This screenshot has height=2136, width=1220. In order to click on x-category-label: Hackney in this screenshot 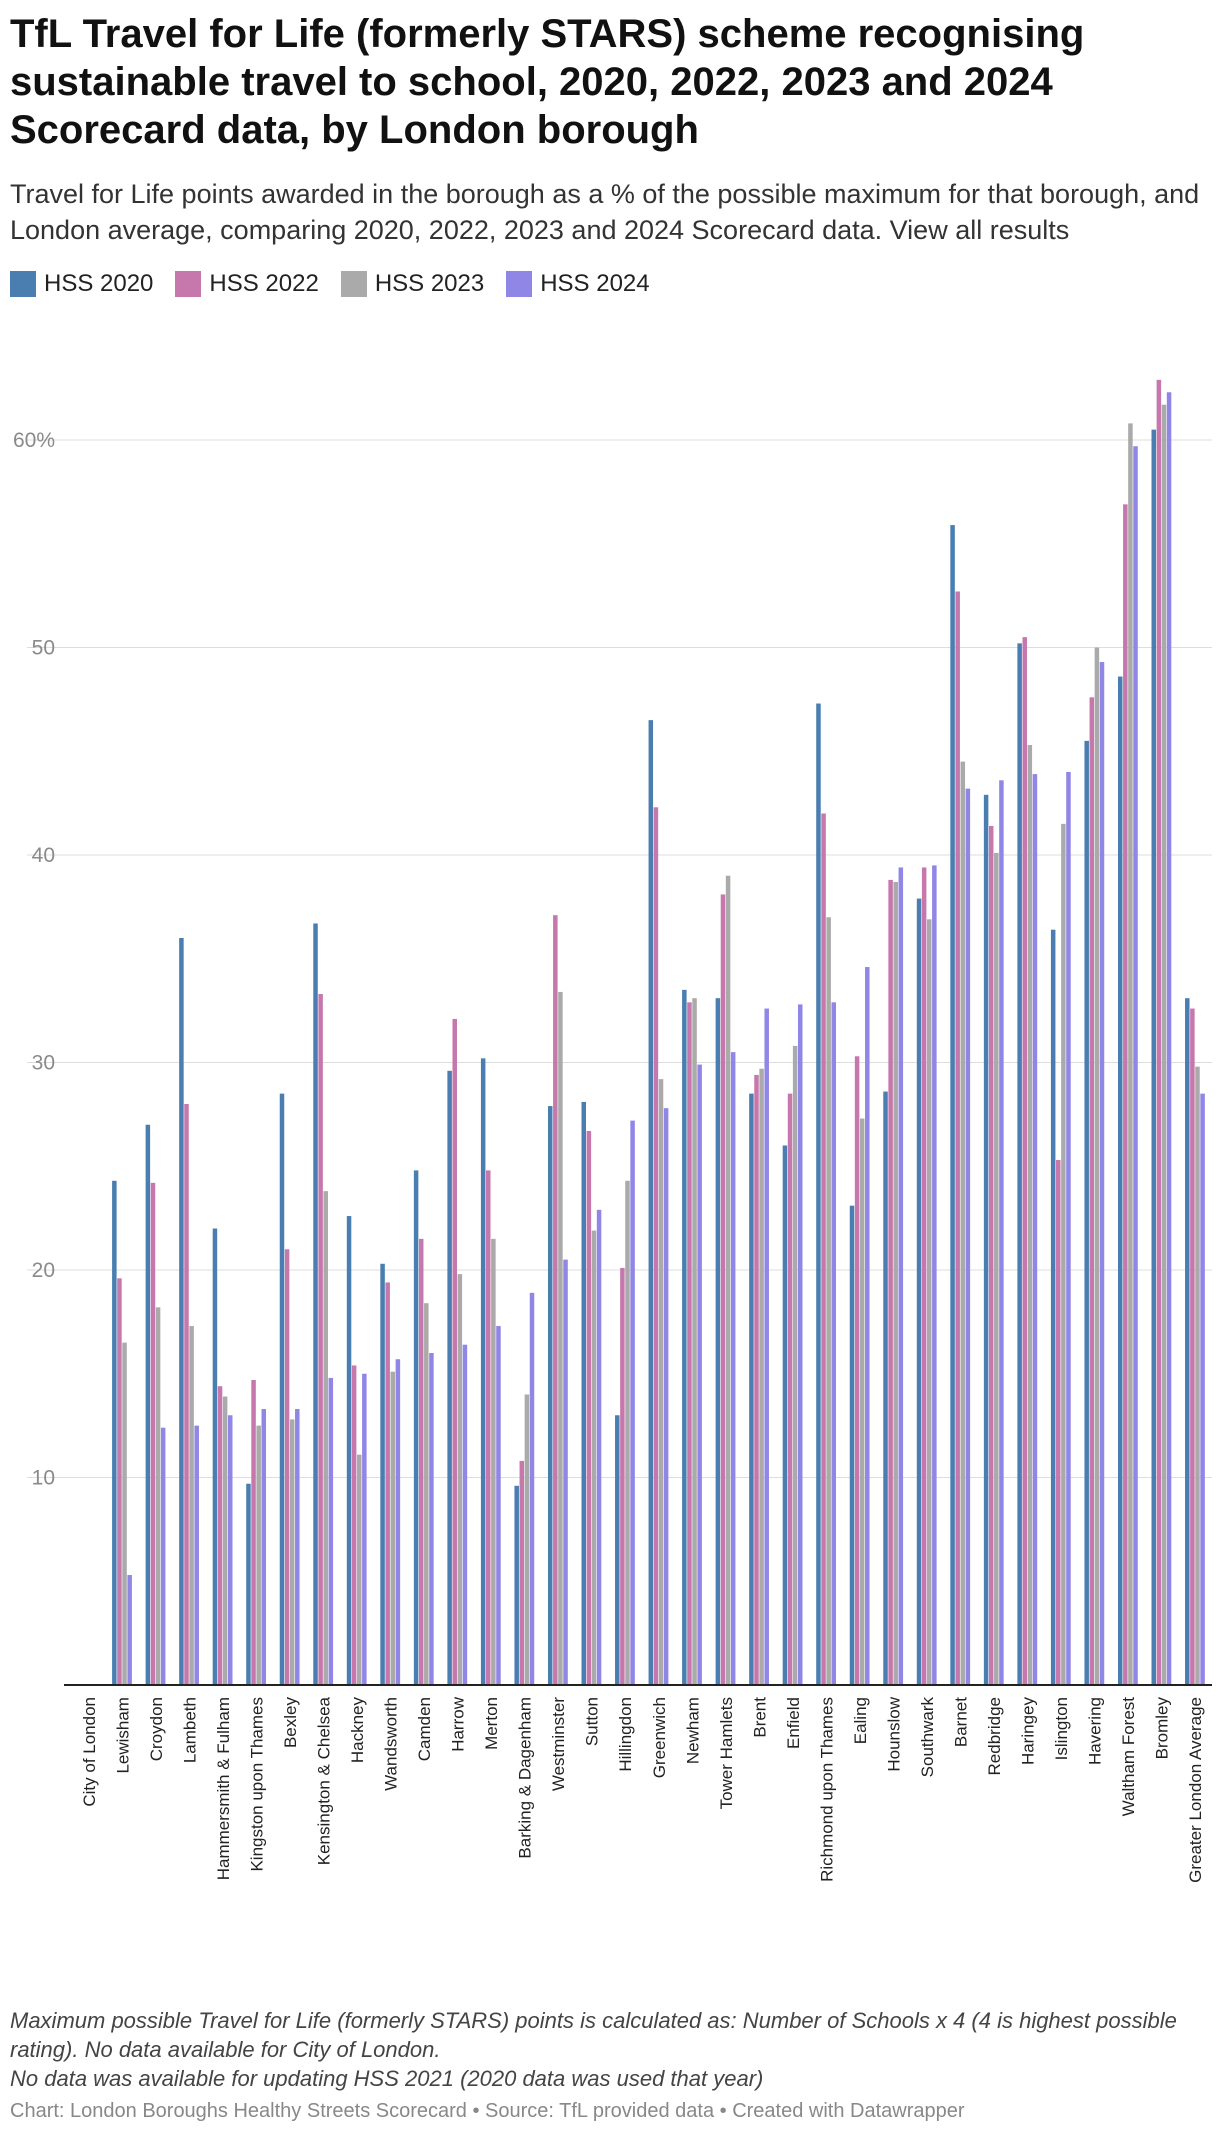, I will do `click(357, 1730)`.